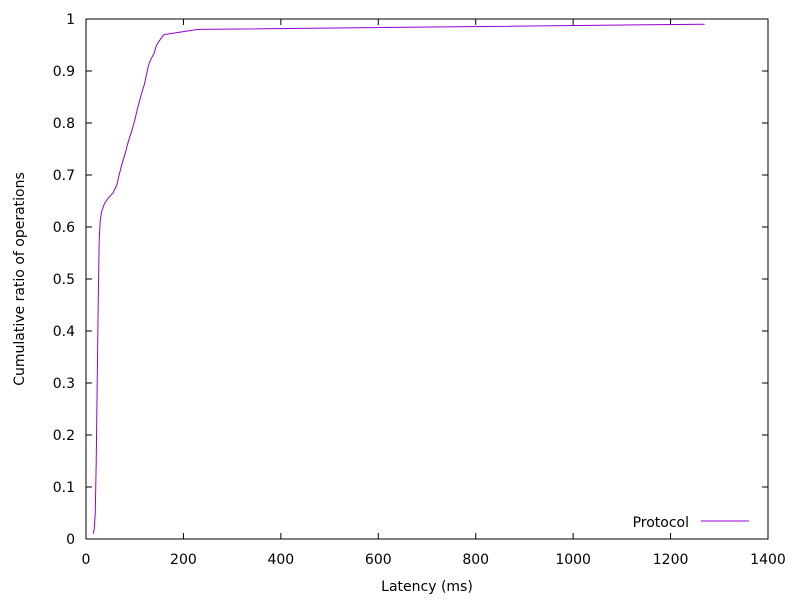  I want to click on y-tick-label: 0.9, so click(64, 72).